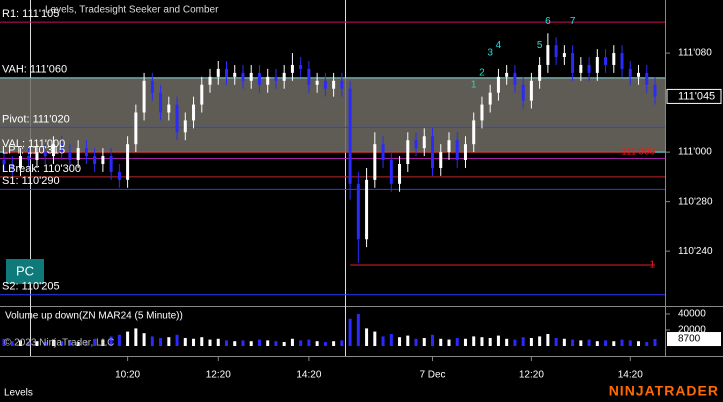 This screenshot has width=723, height=402. I want to click on seeker-marker: 6, so click(548, 21).